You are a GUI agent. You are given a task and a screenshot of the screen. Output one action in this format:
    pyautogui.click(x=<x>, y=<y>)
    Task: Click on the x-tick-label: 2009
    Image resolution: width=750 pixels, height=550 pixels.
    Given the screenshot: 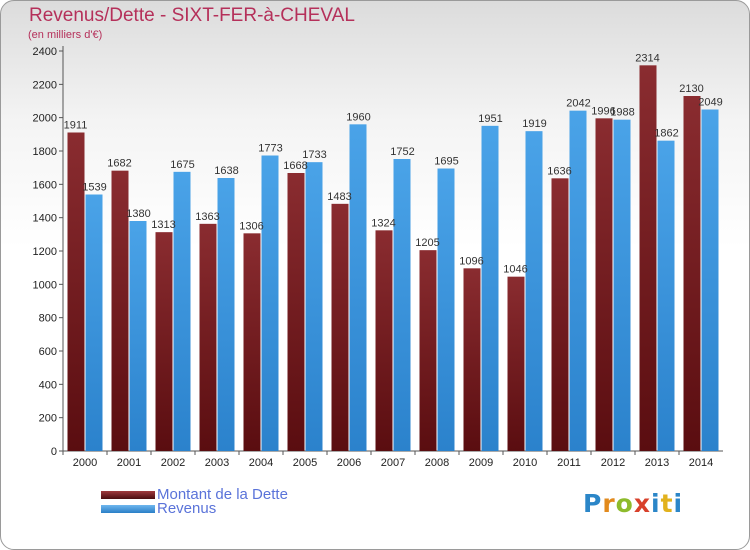 What is the action you would take?
    pyautogui.click(x=481, y=463)
    